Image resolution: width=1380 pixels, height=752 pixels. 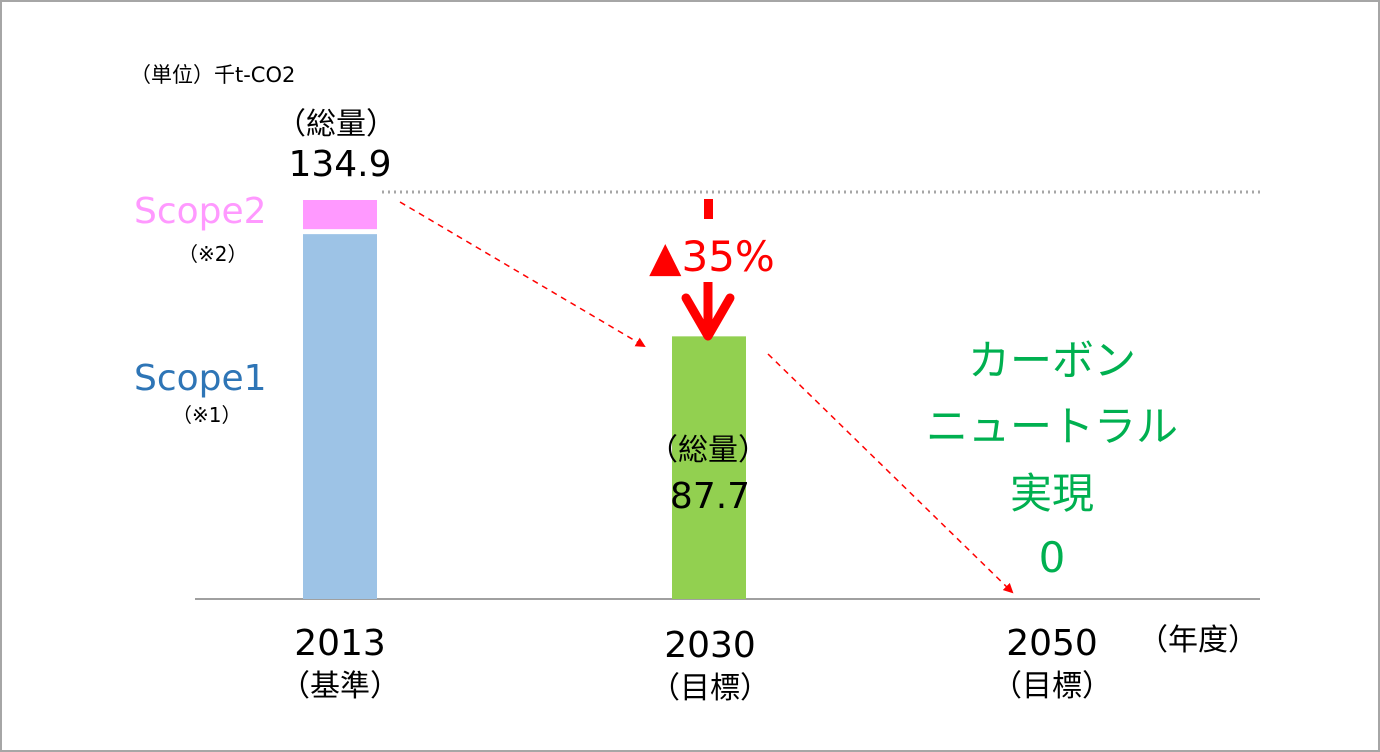 What do you see at coordinates (708, 317) in the screenshot?
I see `reduction-arrow-head` at bounding box center [708, 317].